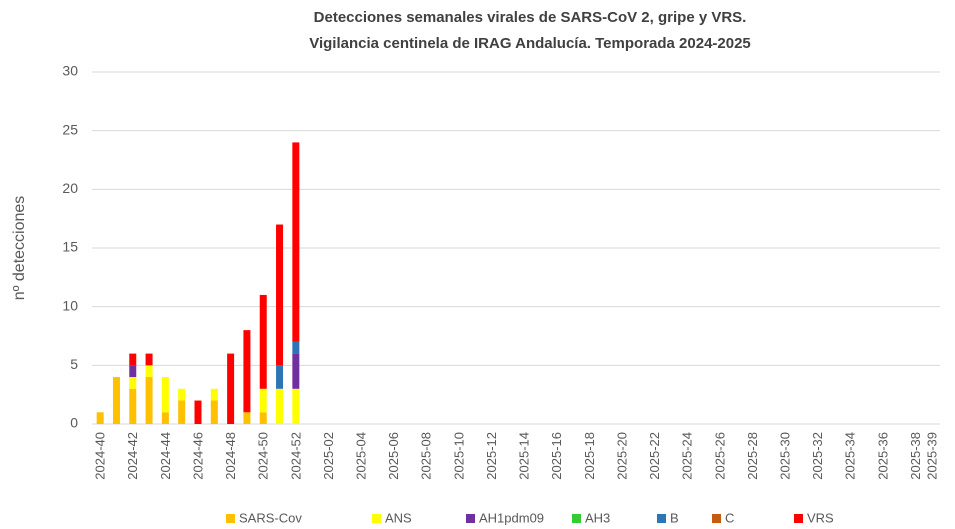 This screenshot has height=529, width=955. I want to click on x-tick-label: 2025-34, so click(850, 456).